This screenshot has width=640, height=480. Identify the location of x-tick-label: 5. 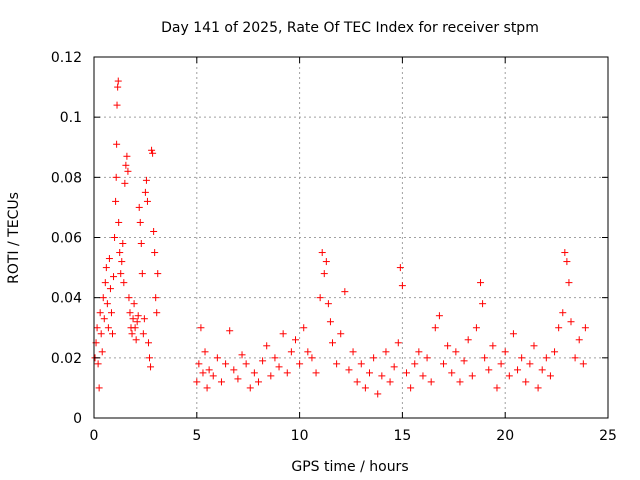
(196, 436).